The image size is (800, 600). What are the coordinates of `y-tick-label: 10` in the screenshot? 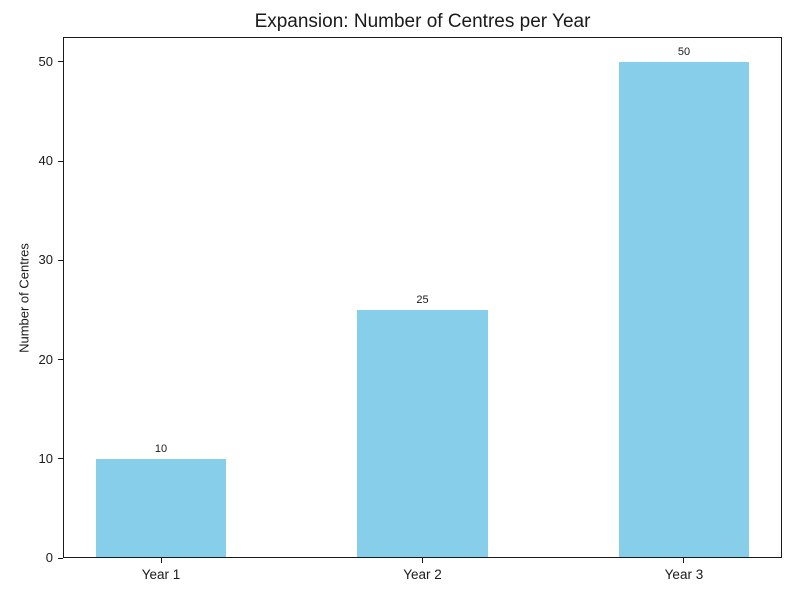 It's located at (45, 458).